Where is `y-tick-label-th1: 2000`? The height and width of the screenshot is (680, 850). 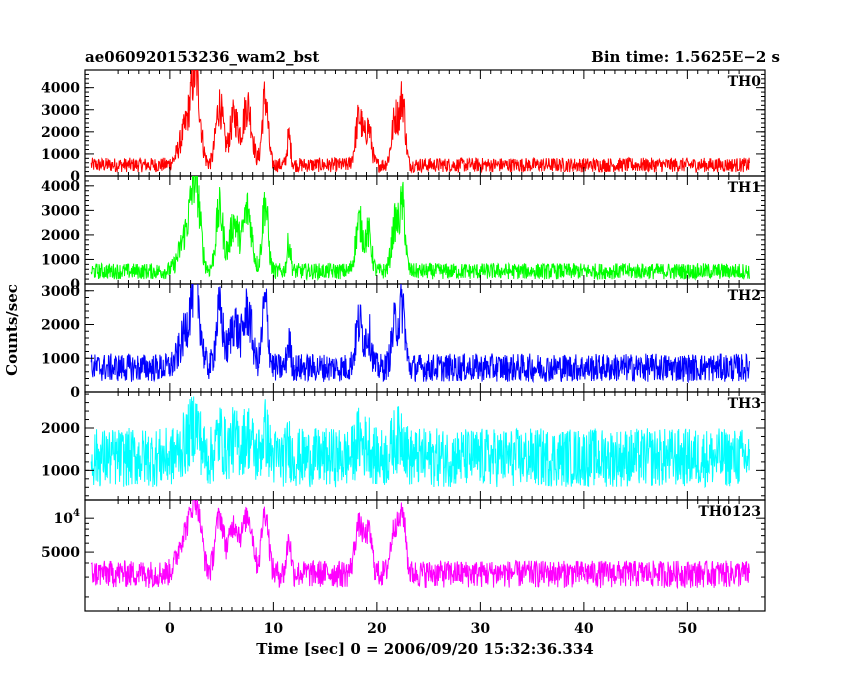 y-tick-label-th1: 2000 is located at coordinates (60, 236).